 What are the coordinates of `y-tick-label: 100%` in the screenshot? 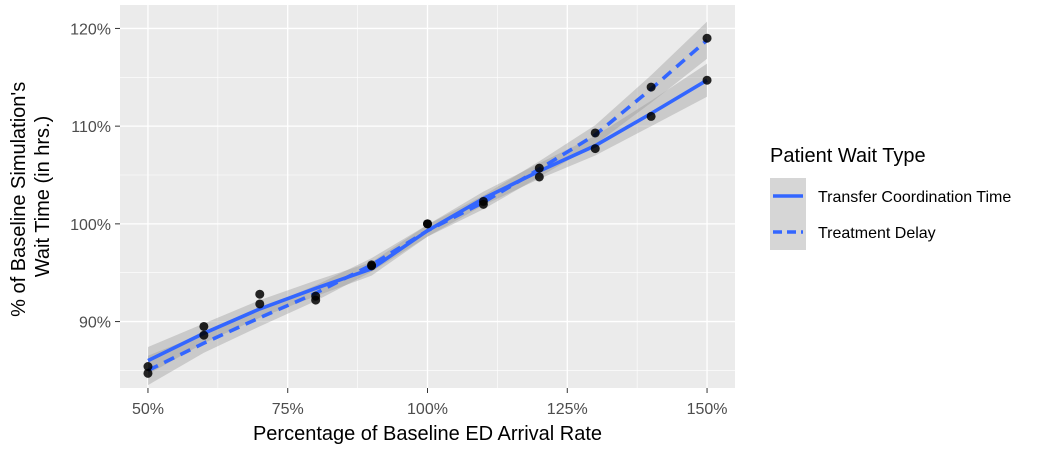 It's located at (90, 225).